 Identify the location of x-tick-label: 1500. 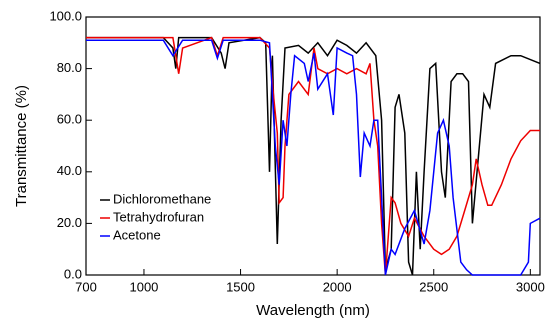
(240, 286).